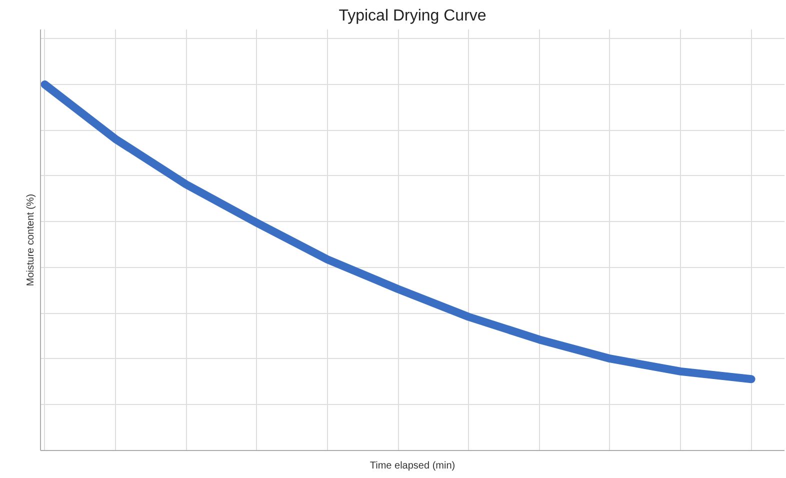 This screenshot has width=786, height=478. What do you see at coordinates (31, 240) in the screenshot?
I see `y-axis-title: Moisture content (%)` at bounding box center [31, 240].